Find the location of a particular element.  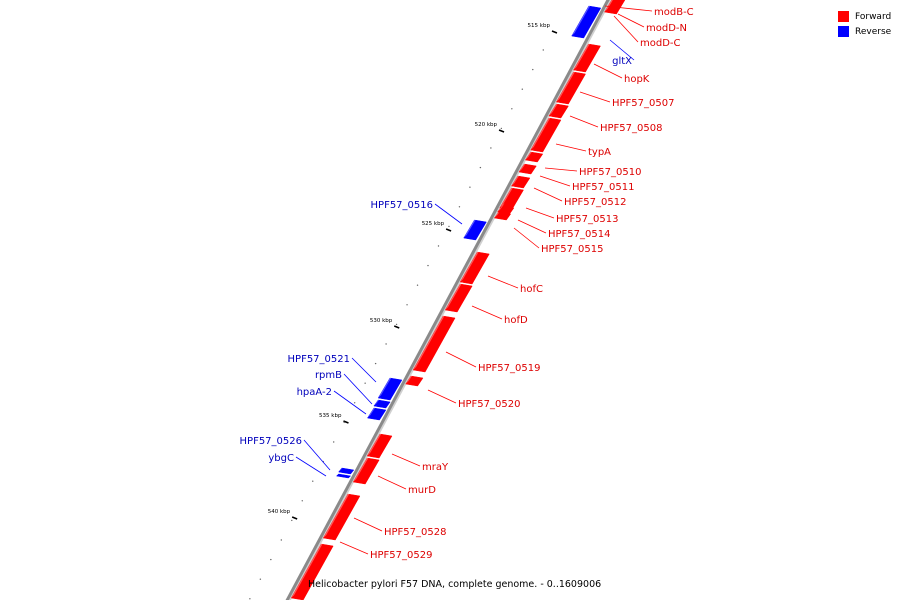

gene-label-hofc: hofC is located at coordinates (531, 289).